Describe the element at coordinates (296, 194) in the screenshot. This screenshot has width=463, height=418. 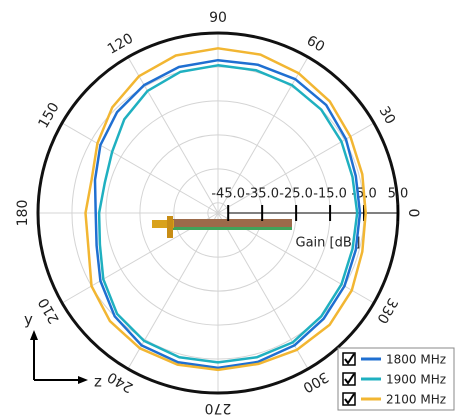
I see `r-tick-label: -25.0` at that location.